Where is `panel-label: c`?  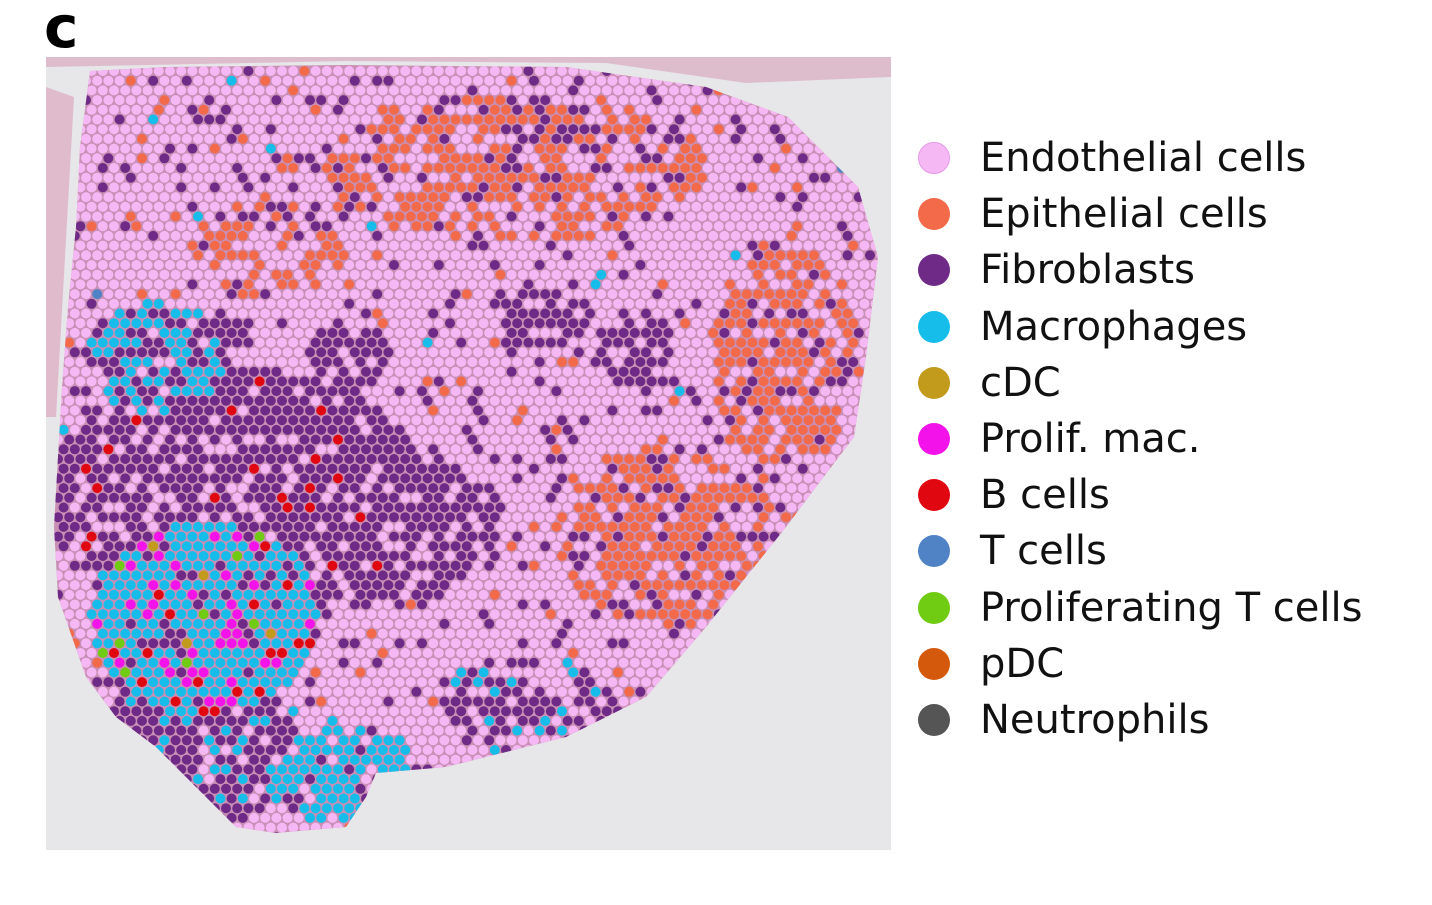 panel-label: c is located at coordinates (61, 30).